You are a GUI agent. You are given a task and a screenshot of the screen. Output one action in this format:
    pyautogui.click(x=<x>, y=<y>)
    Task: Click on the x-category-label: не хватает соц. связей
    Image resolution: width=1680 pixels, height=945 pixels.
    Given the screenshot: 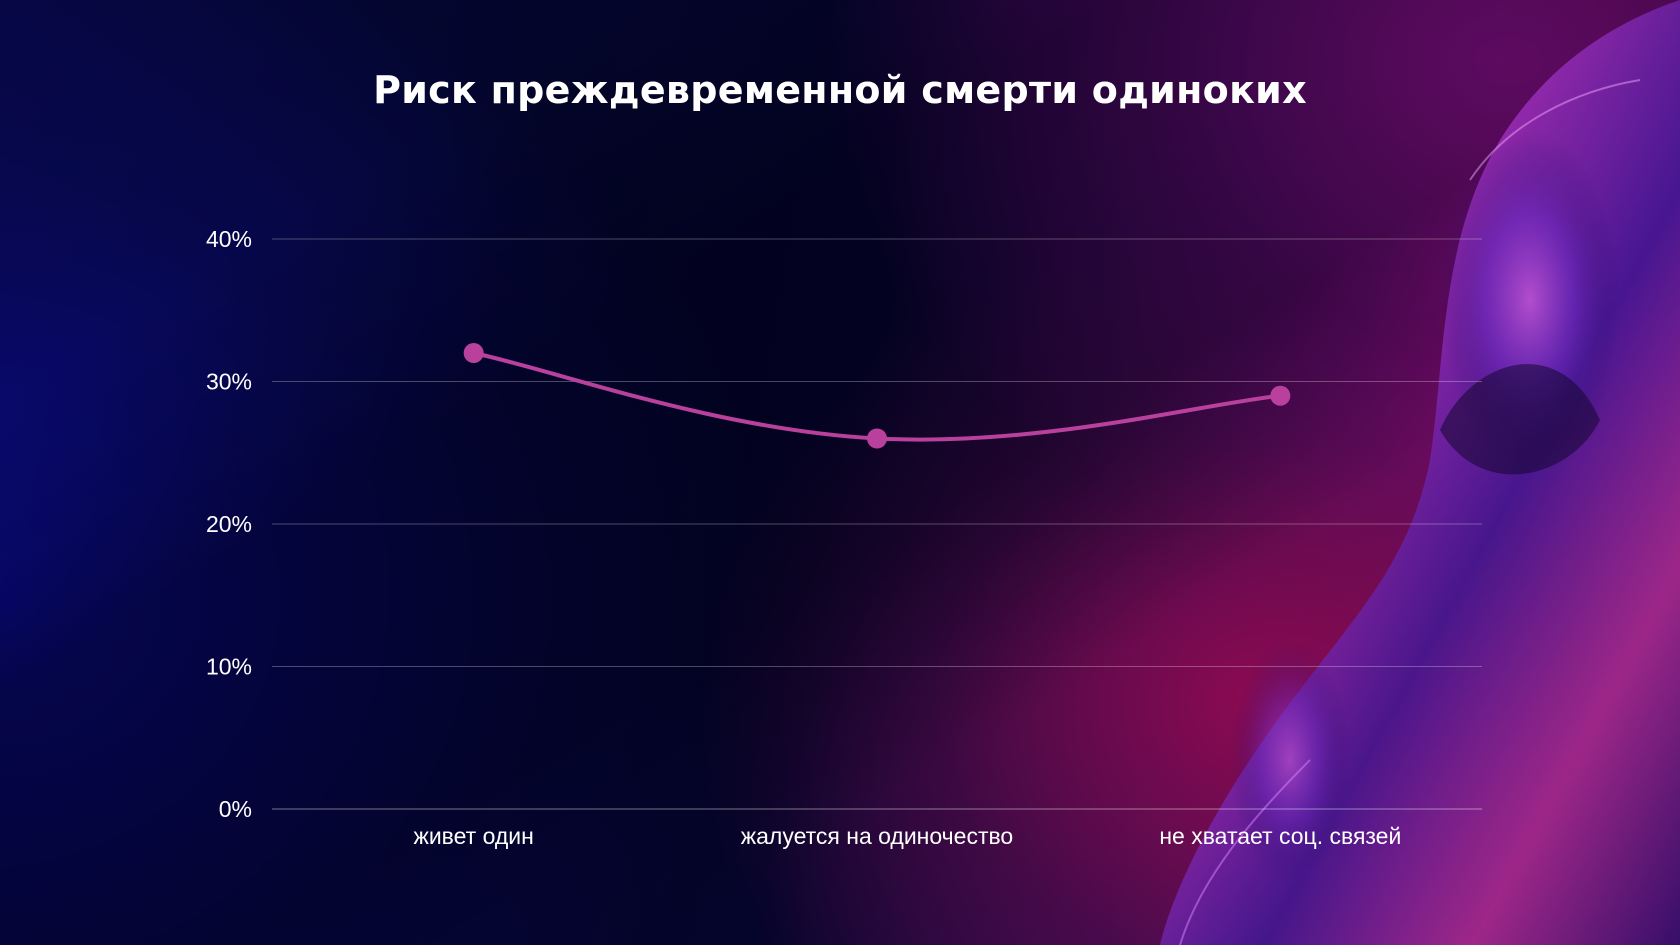 What is the action you would take?
    pyautogui.click(x=1280, y=836)
    